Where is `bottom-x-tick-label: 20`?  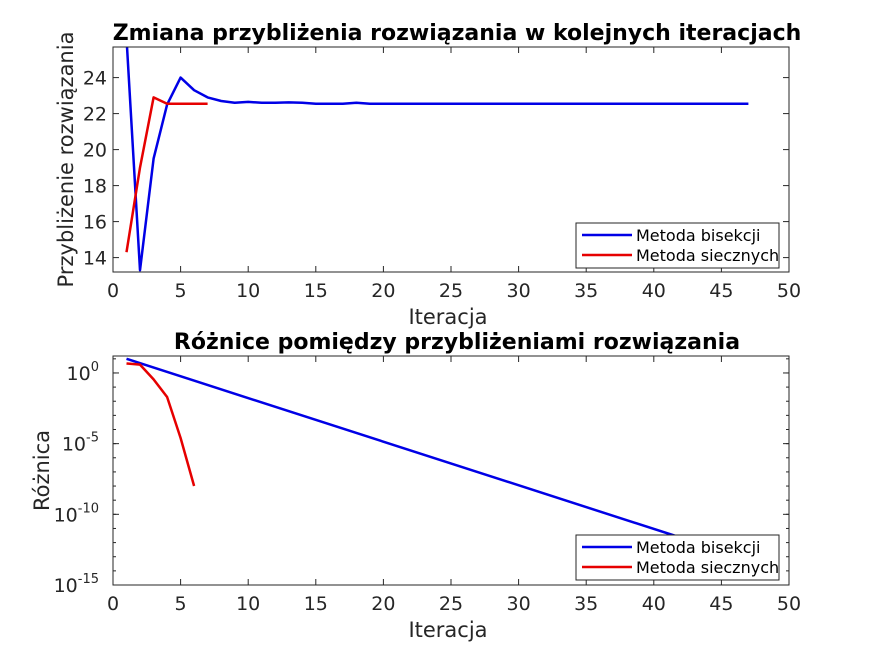
bottom-x-tick-label: 20 is located at coordinates (383, 604).